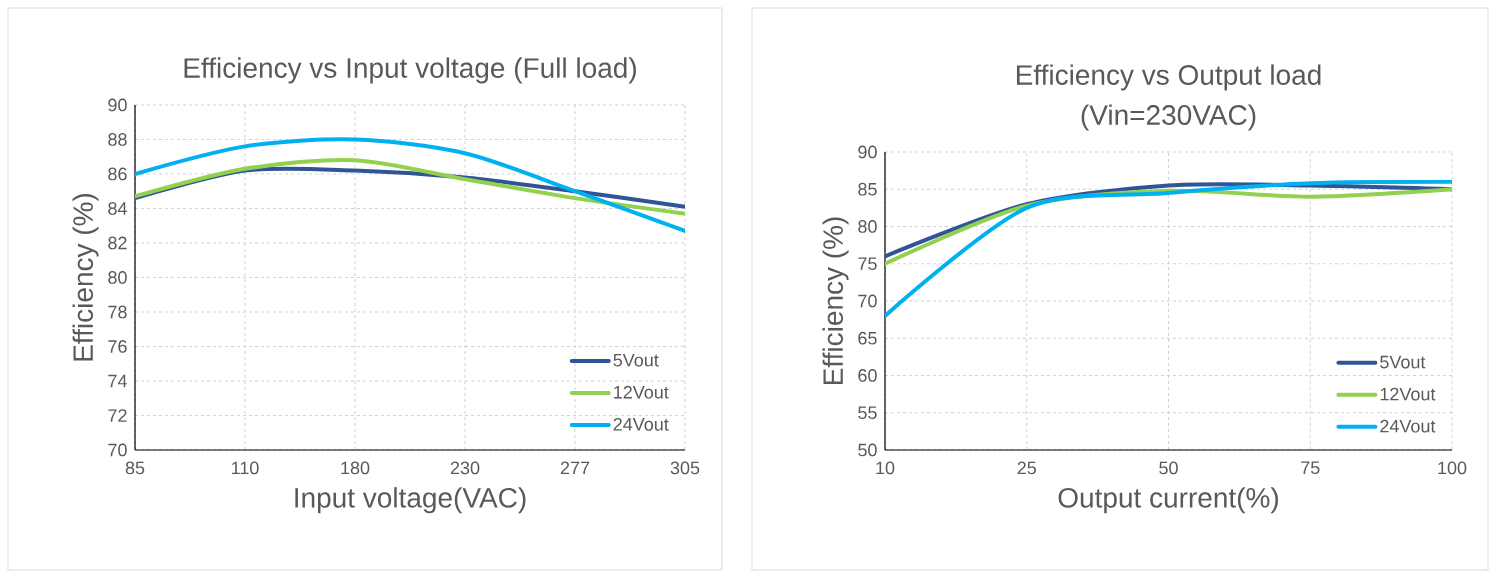  What do you see at coordinates (245, 468) in the screenshot?
I see `x-tick-label: 110` at bounding box center [245, 468].